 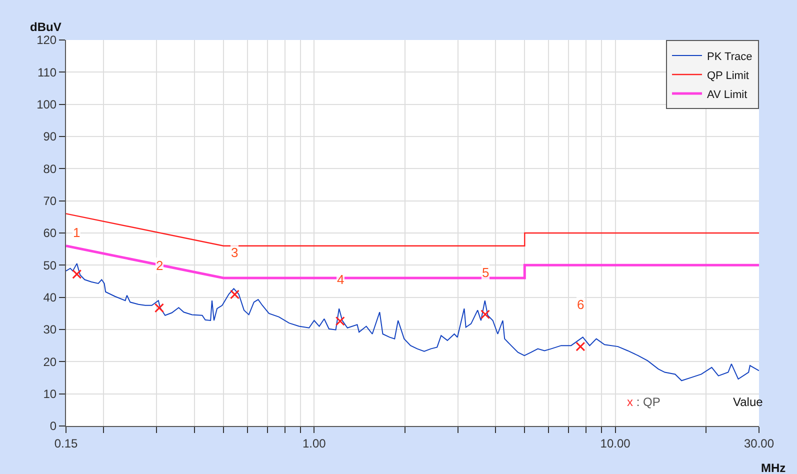 I want to click on y-tick-label: 70, so click(x=50, y=201).